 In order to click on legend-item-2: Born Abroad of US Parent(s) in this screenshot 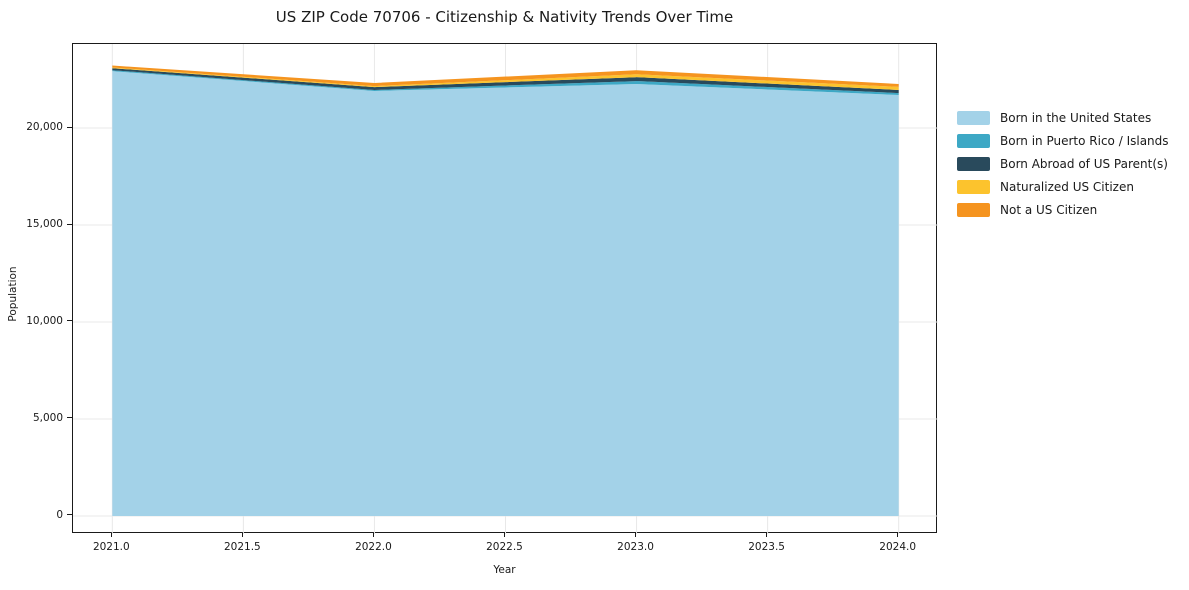, I will do `click(1063, 163)`.